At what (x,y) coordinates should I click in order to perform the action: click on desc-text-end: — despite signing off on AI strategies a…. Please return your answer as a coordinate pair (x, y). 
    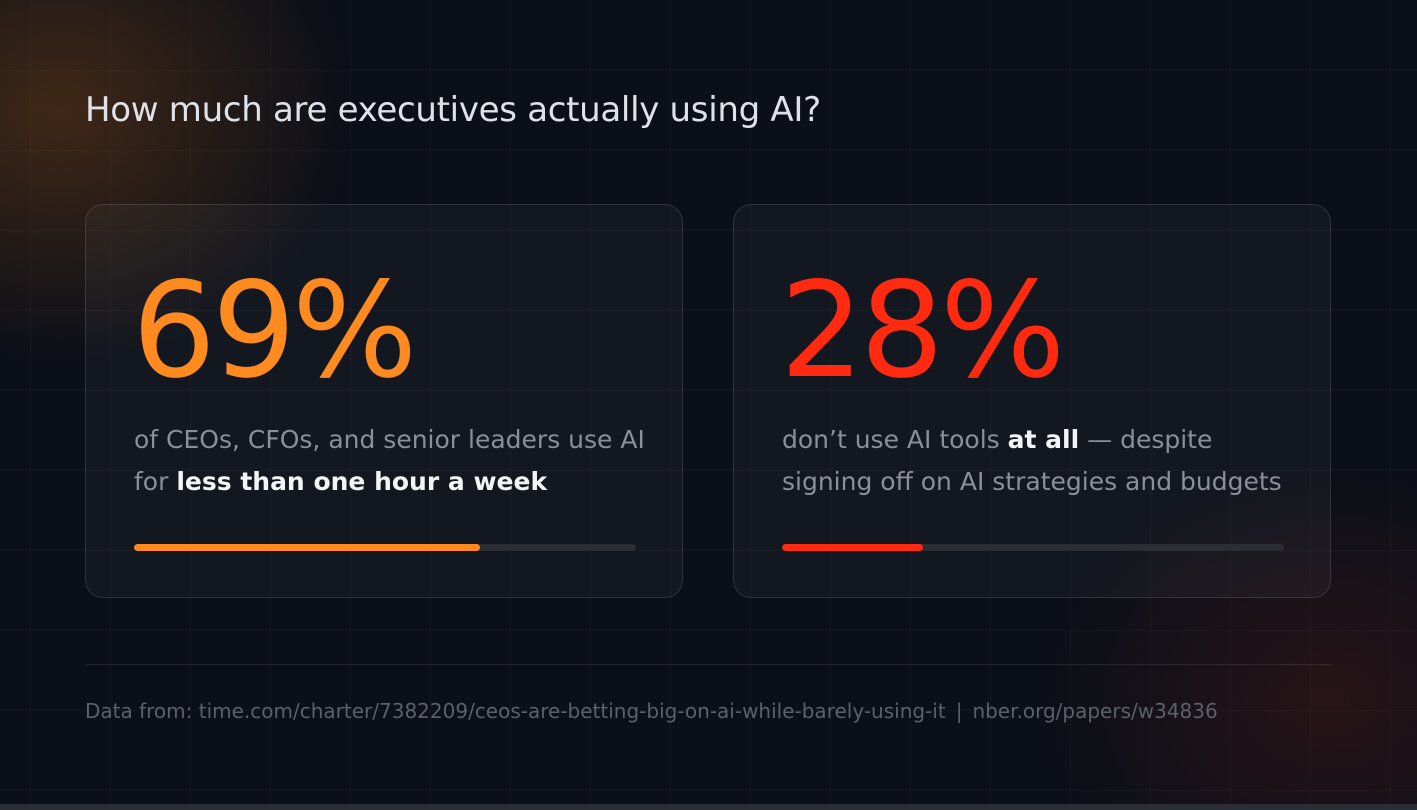
    Looking at the image, I should click on (1032, 460).